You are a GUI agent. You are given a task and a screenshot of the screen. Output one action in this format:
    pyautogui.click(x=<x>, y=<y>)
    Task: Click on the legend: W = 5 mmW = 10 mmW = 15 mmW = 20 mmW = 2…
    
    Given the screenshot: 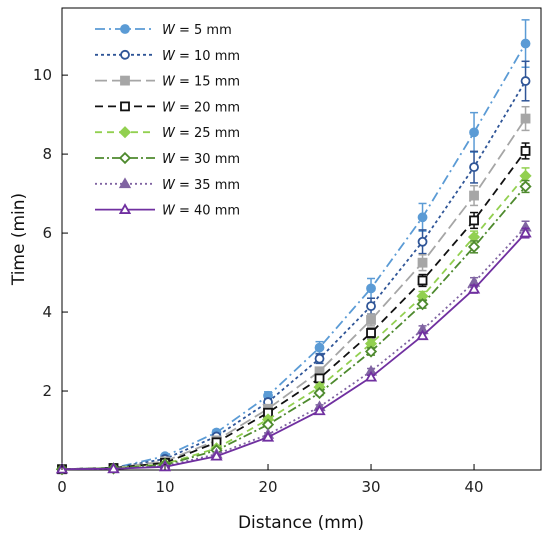 What is the action you would take?
    pyautogui.click(x=167, y=121)
    